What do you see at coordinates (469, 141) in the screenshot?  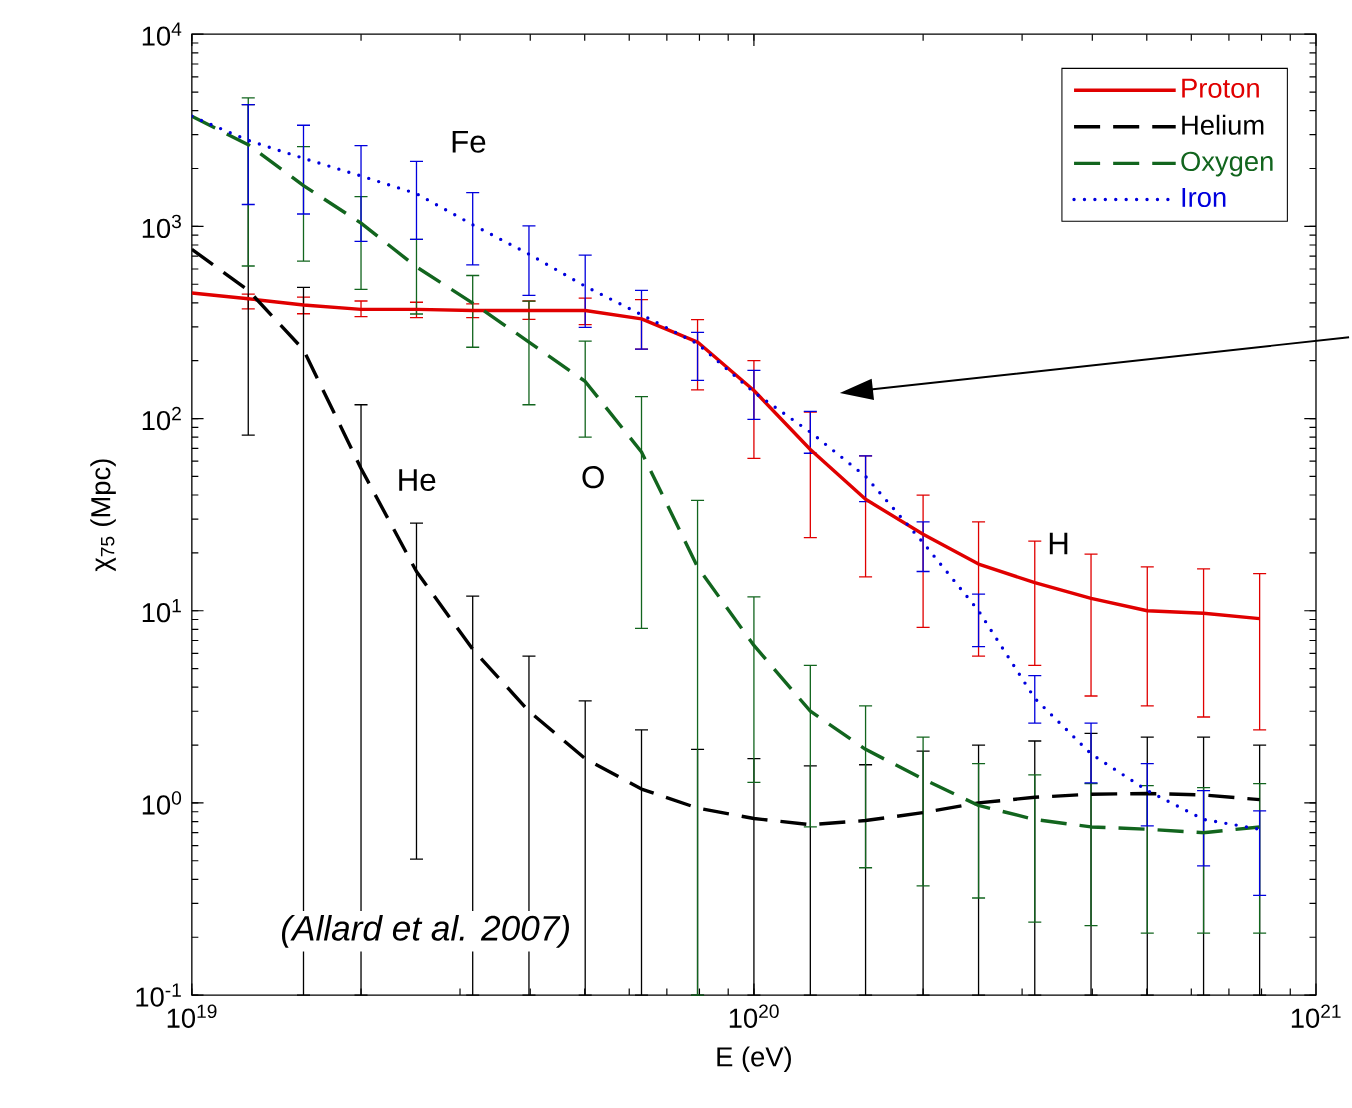 I see `annotation: Fe` at bounding box center [469, 141].